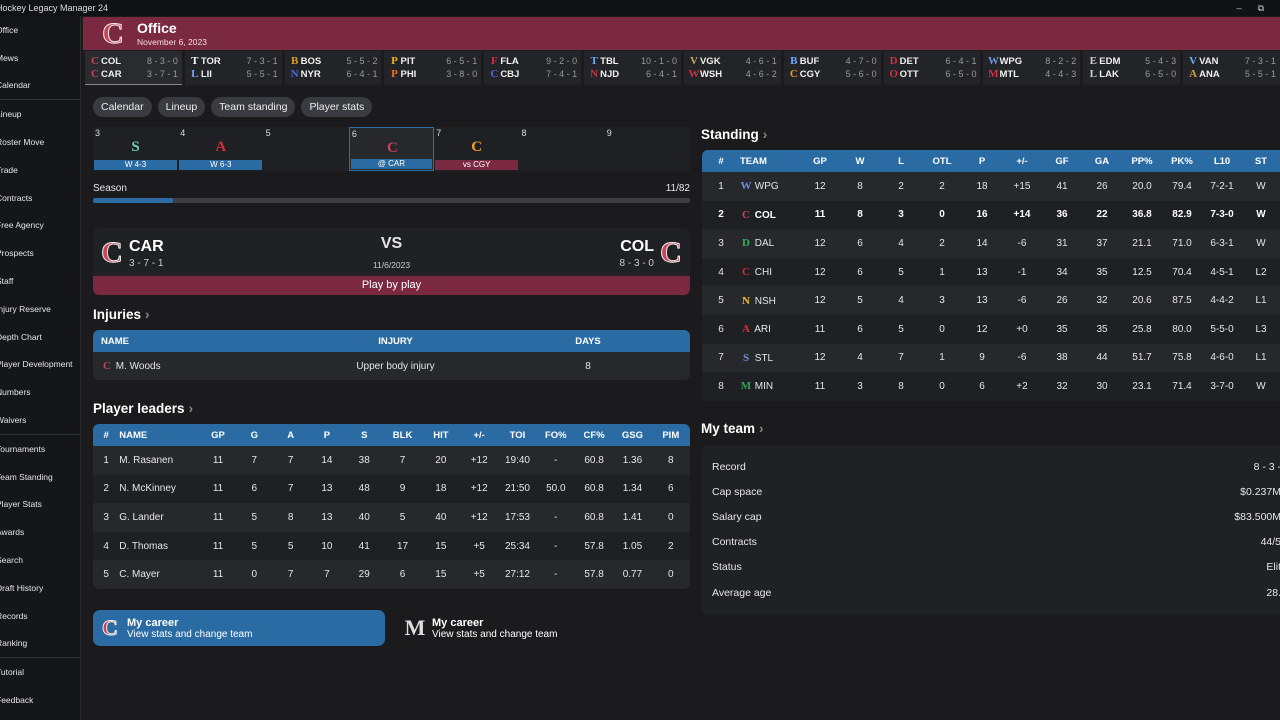  What do you see at coordinates (22, 225) in the screenshot?
I see `sidebar-item: Free Agency` at bounding box center [22, 225].